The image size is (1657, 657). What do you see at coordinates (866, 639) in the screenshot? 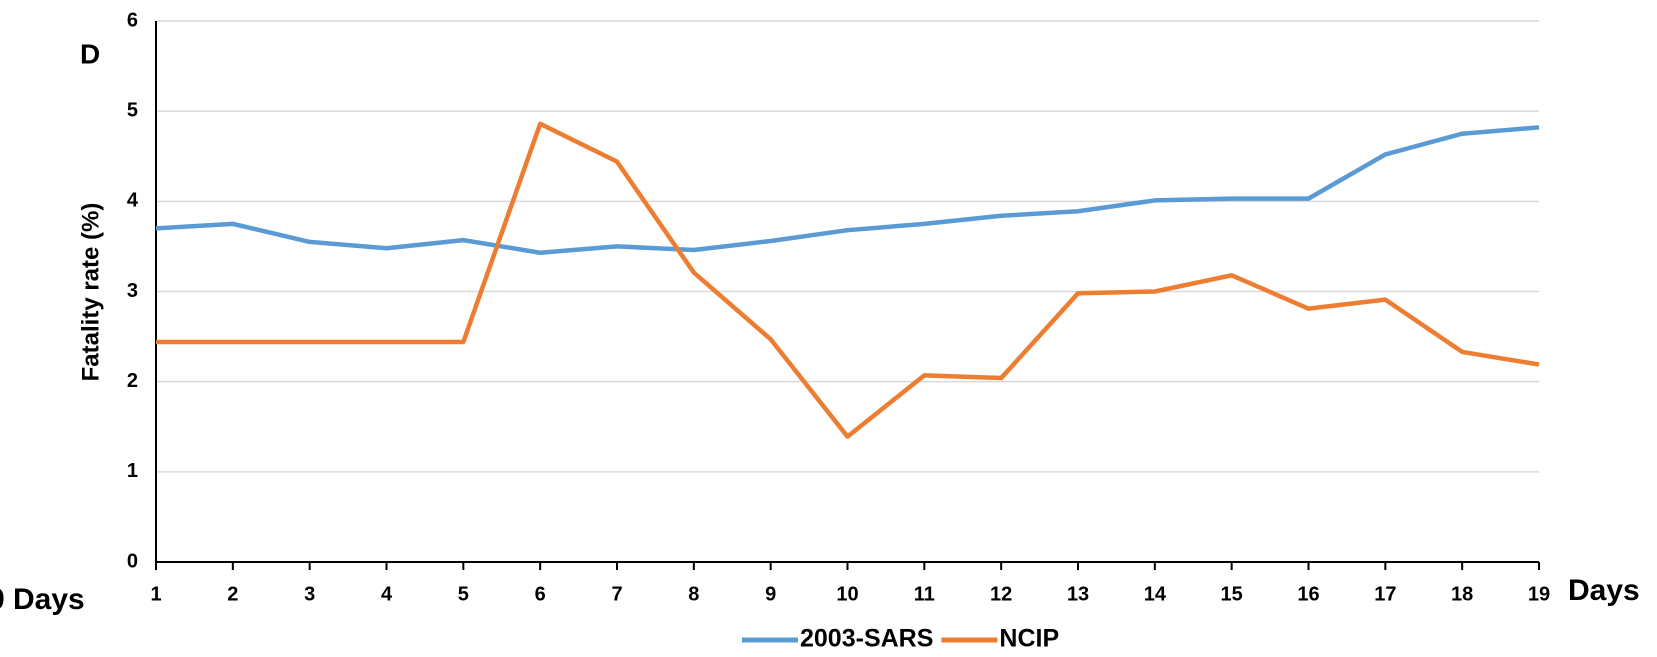
I see `legend-label: 2003-SARS` at bounding box center [866, 639].